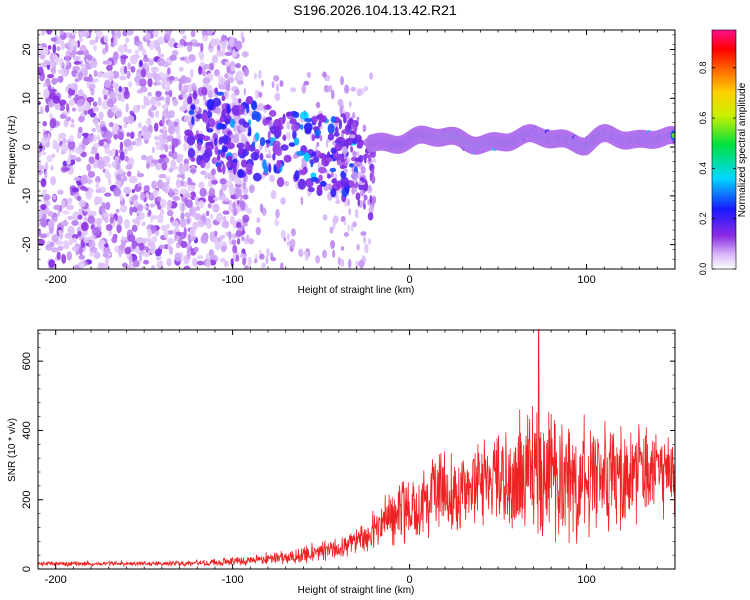 The image size is (750, 600). I want to click on snr-xtick-label: -100, so click(233, 580).